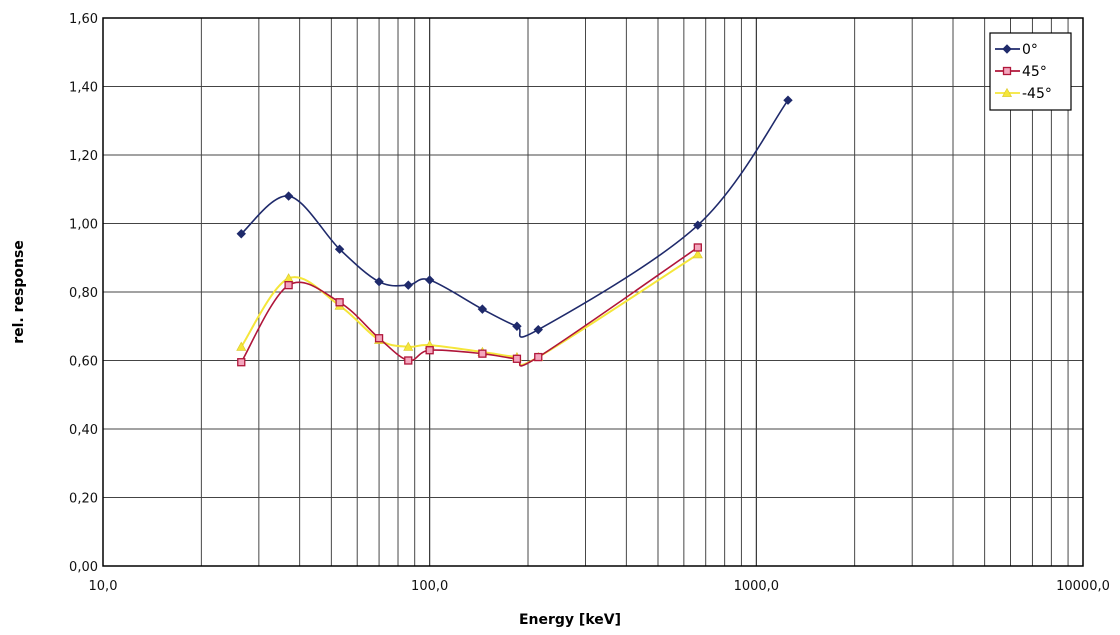 This screenshot has width=1120, height=635. I want to click on series-line-45deg, so click(469, 306).